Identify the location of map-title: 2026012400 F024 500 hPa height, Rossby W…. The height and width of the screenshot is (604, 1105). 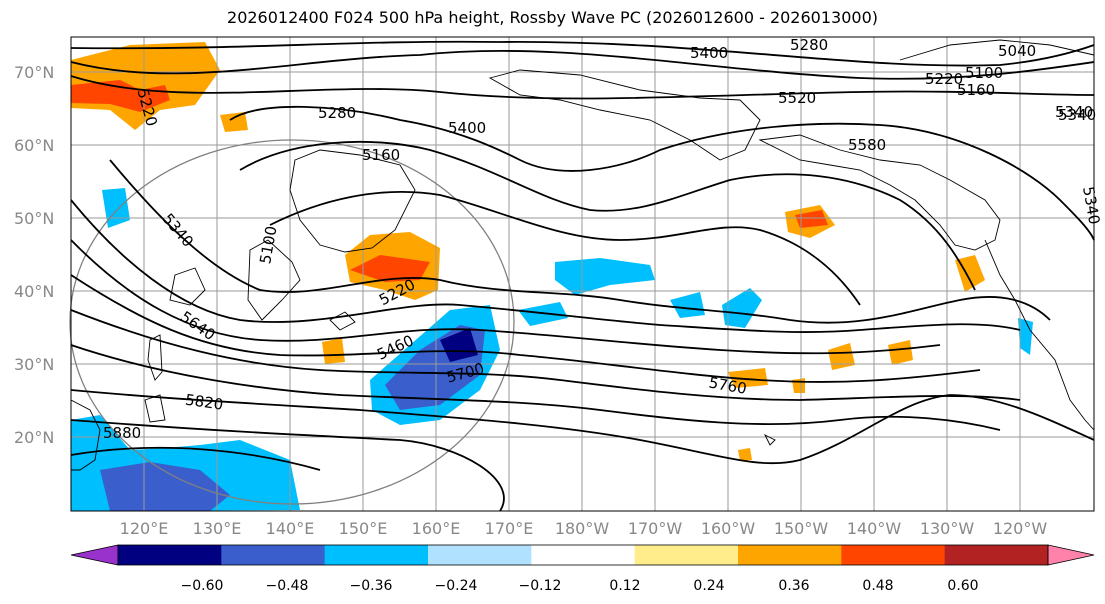
(552, 17).